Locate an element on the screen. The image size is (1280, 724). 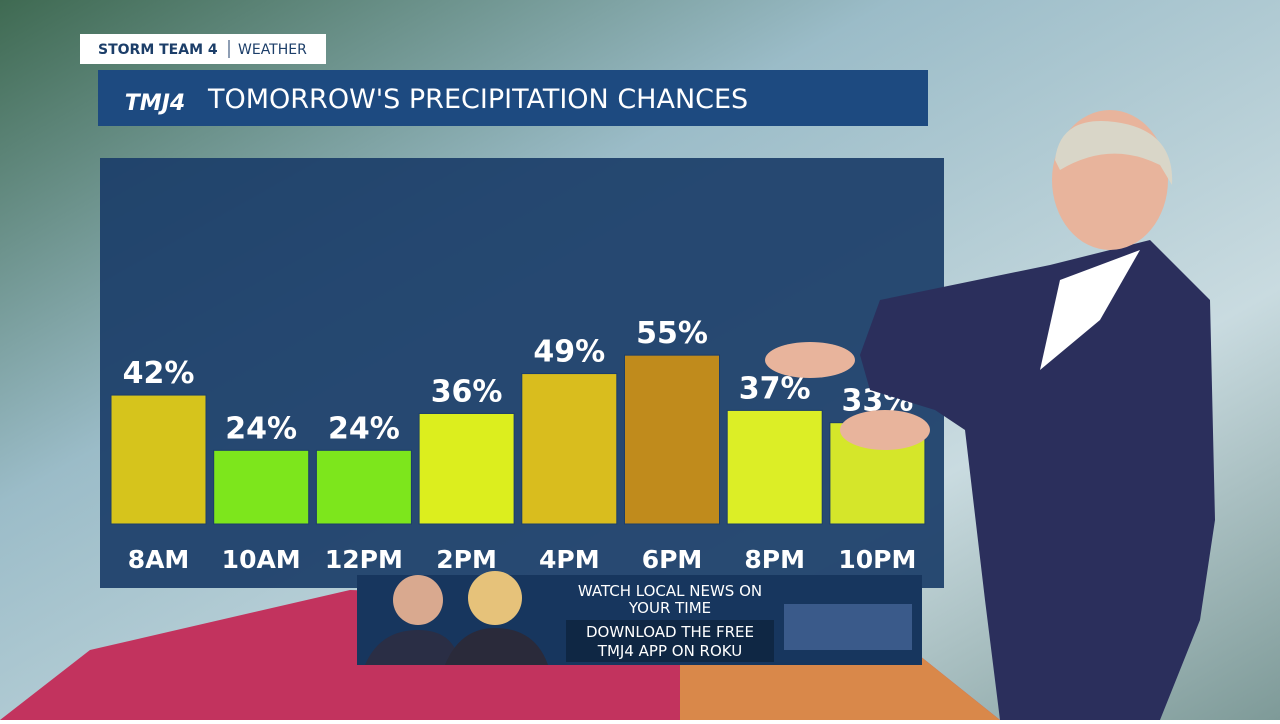
x-tick-label: 6PM is located at coordinates (672, 559).